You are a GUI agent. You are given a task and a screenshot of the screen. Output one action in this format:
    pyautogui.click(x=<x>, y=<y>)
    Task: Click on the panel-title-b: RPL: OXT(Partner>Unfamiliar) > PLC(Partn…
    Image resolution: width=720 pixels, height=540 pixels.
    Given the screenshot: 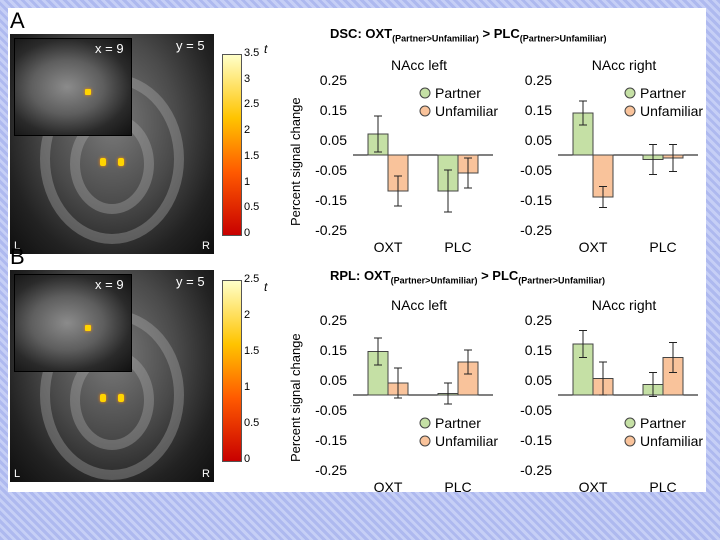 What is the action you would take?
    pyautogui.click(x=468, y=277)
    